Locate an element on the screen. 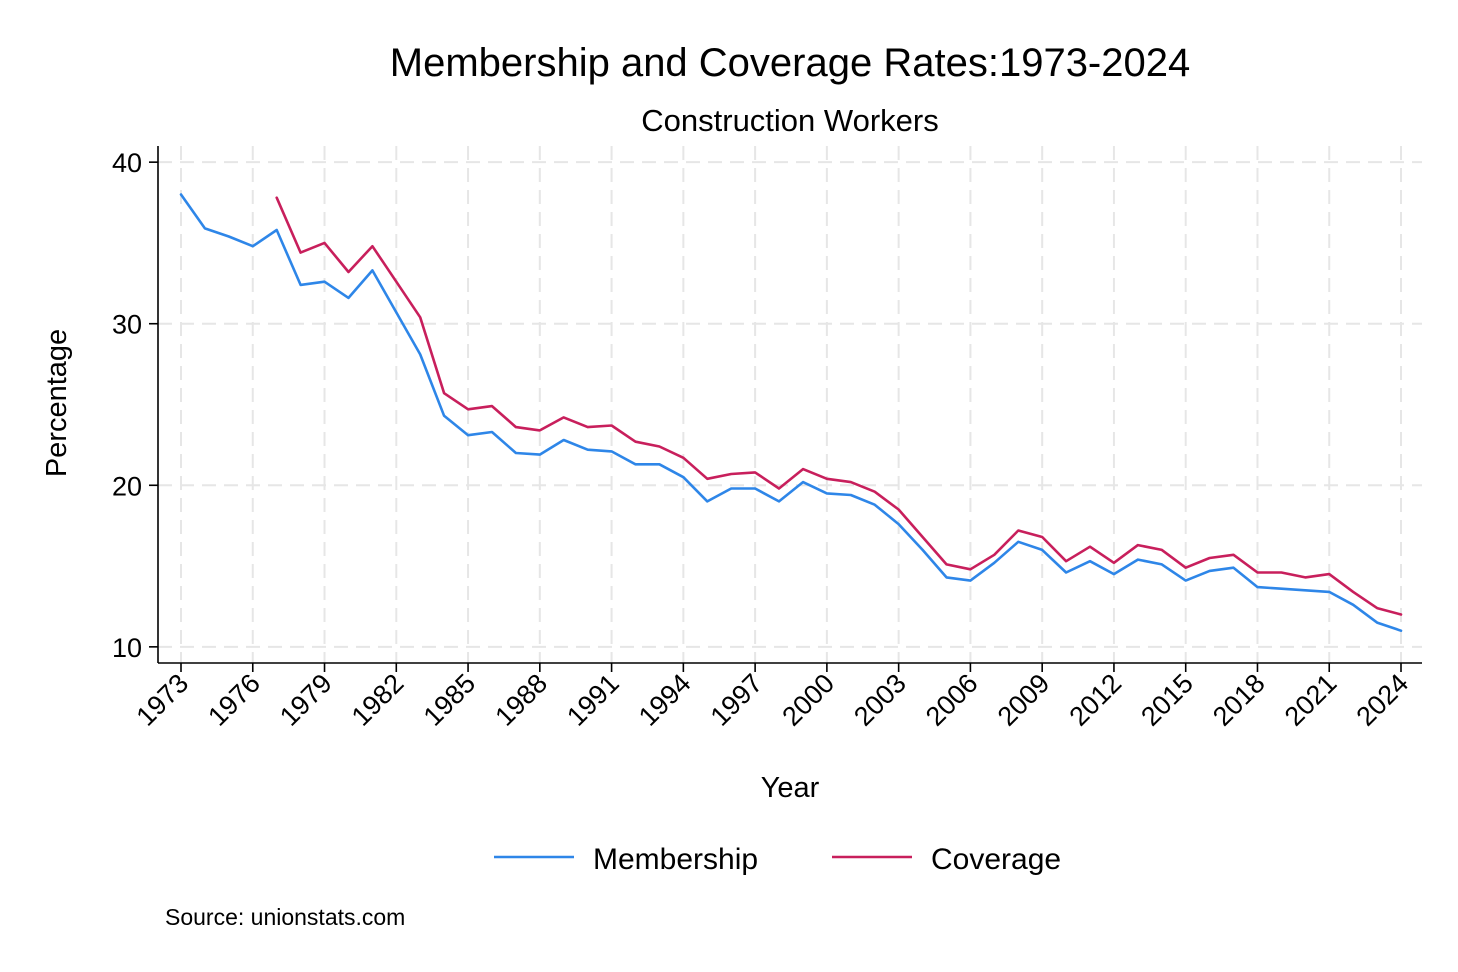 The image size is (1458, 972). y-tick-label: 40 is located at coordinates (127, 163).